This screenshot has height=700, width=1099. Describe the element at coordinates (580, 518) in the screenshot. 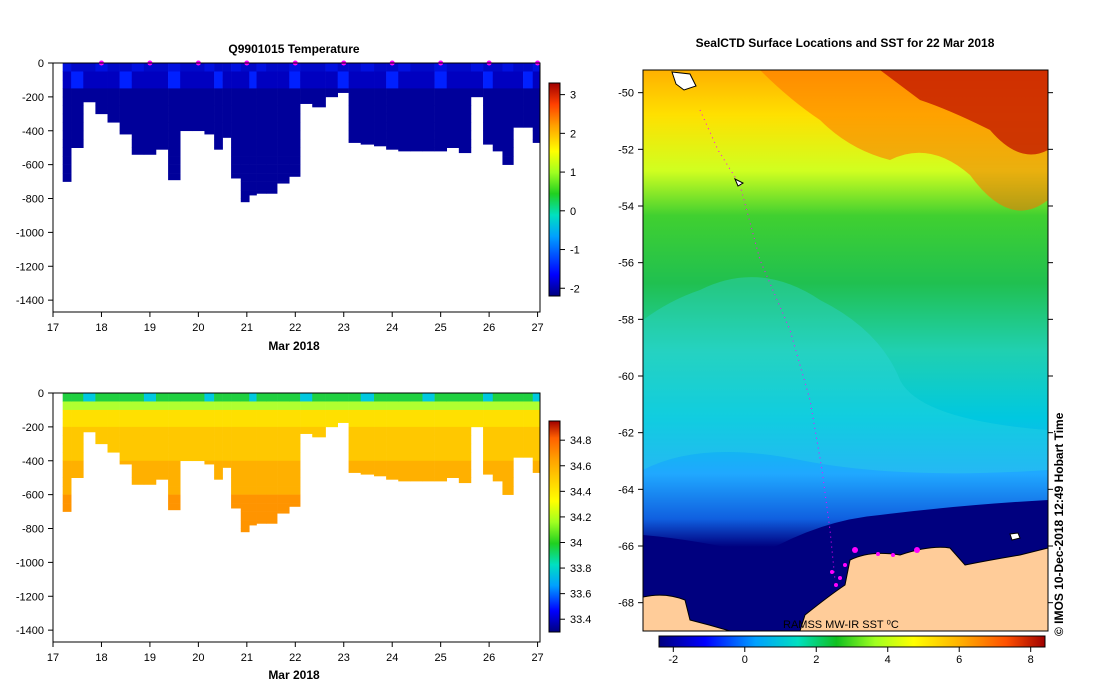

I see `colorbar-tick-label: 34.2` at that location.